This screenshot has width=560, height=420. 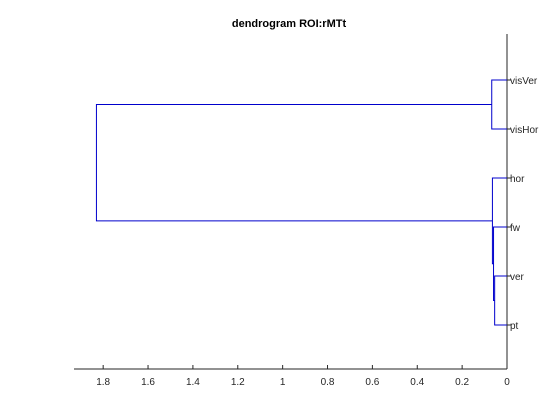 What do you see at coordinates (500, 263) in the screenshot?
I see `dendrogram-link-c2` at bounding box center [500, 263].